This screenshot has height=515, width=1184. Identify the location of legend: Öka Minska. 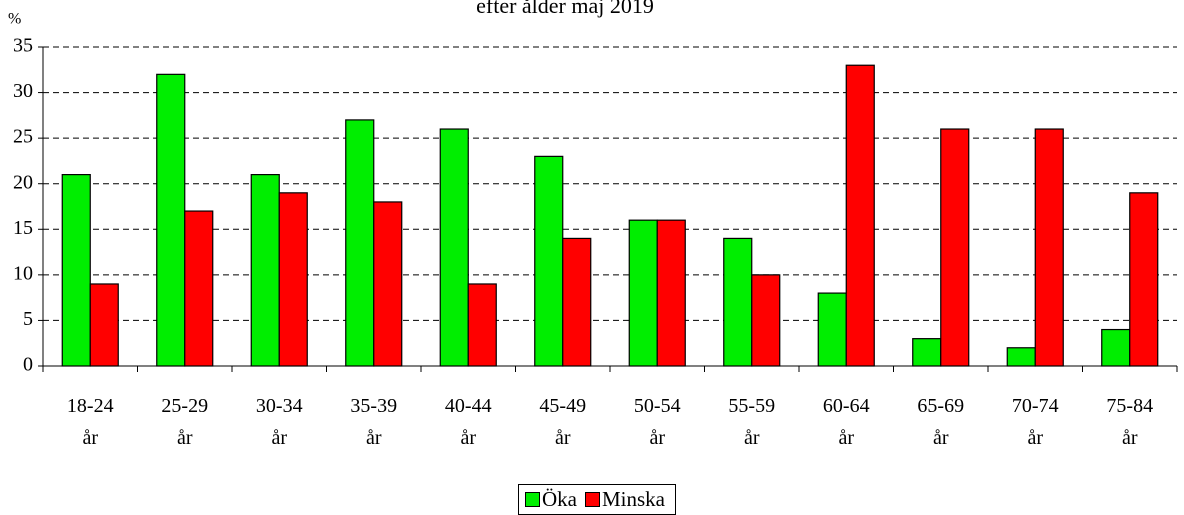
(597, 499).